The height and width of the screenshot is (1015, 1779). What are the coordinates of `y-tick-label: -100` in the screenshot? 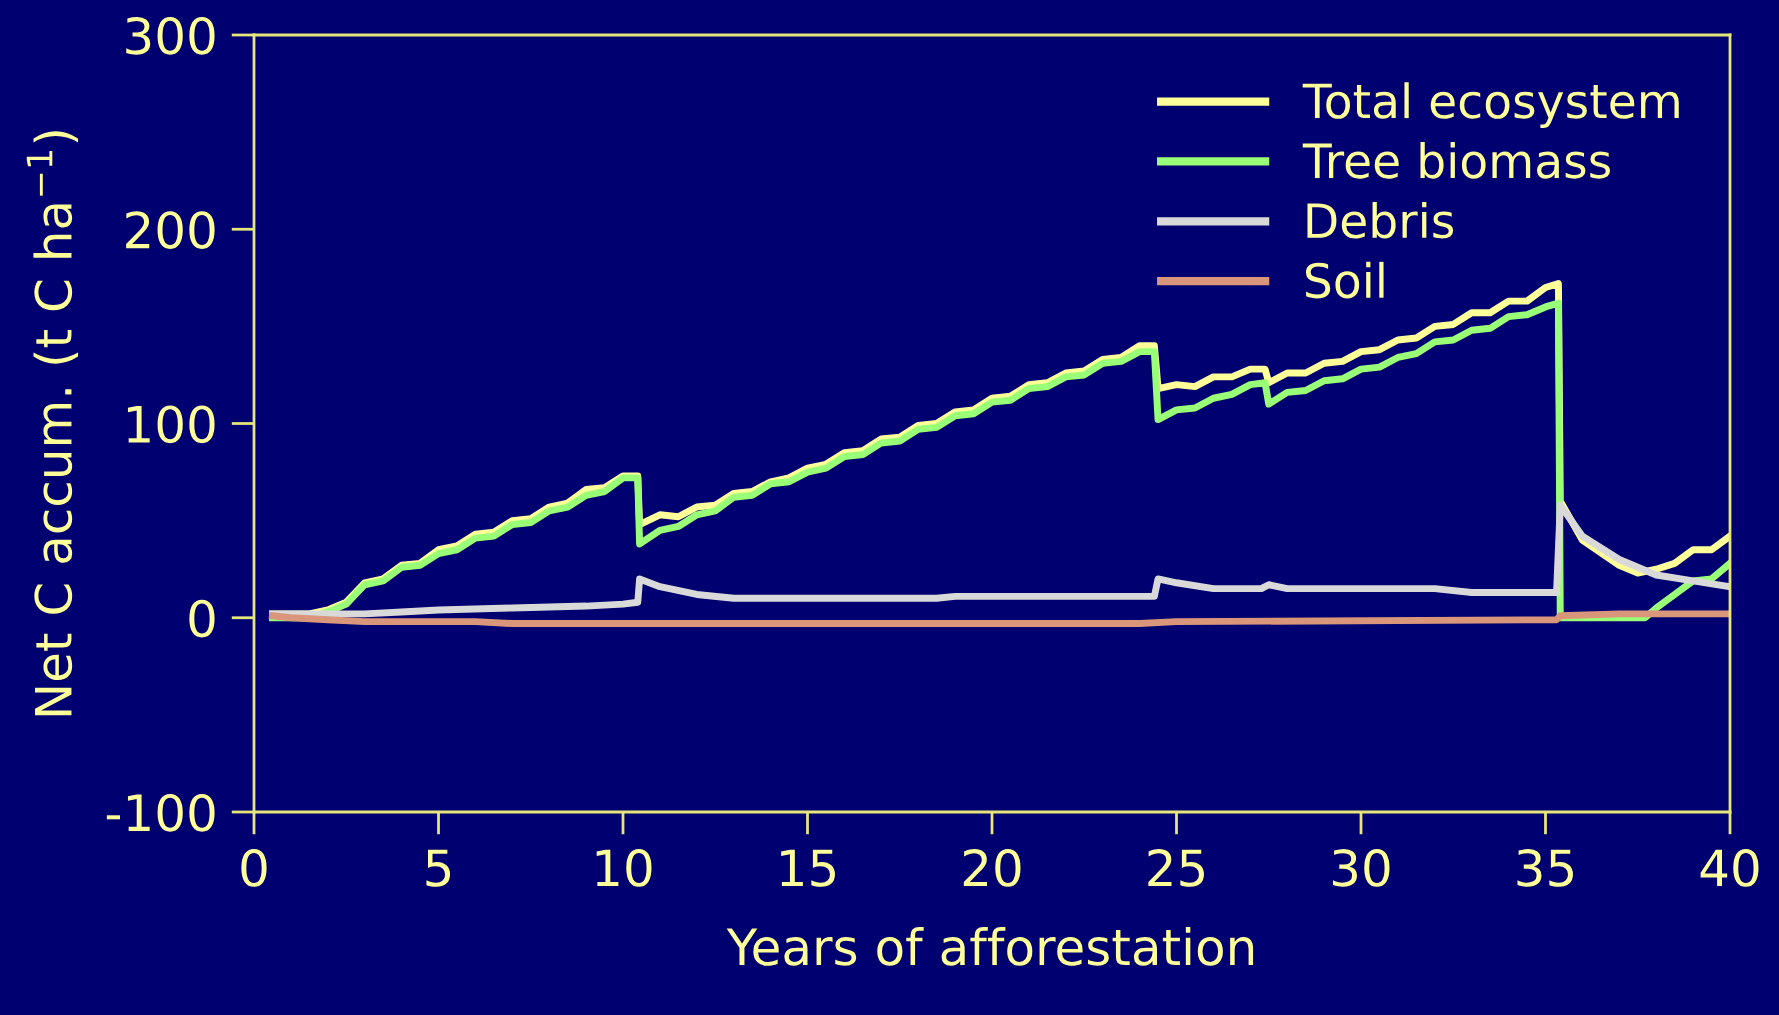 It's located at (160, 812).